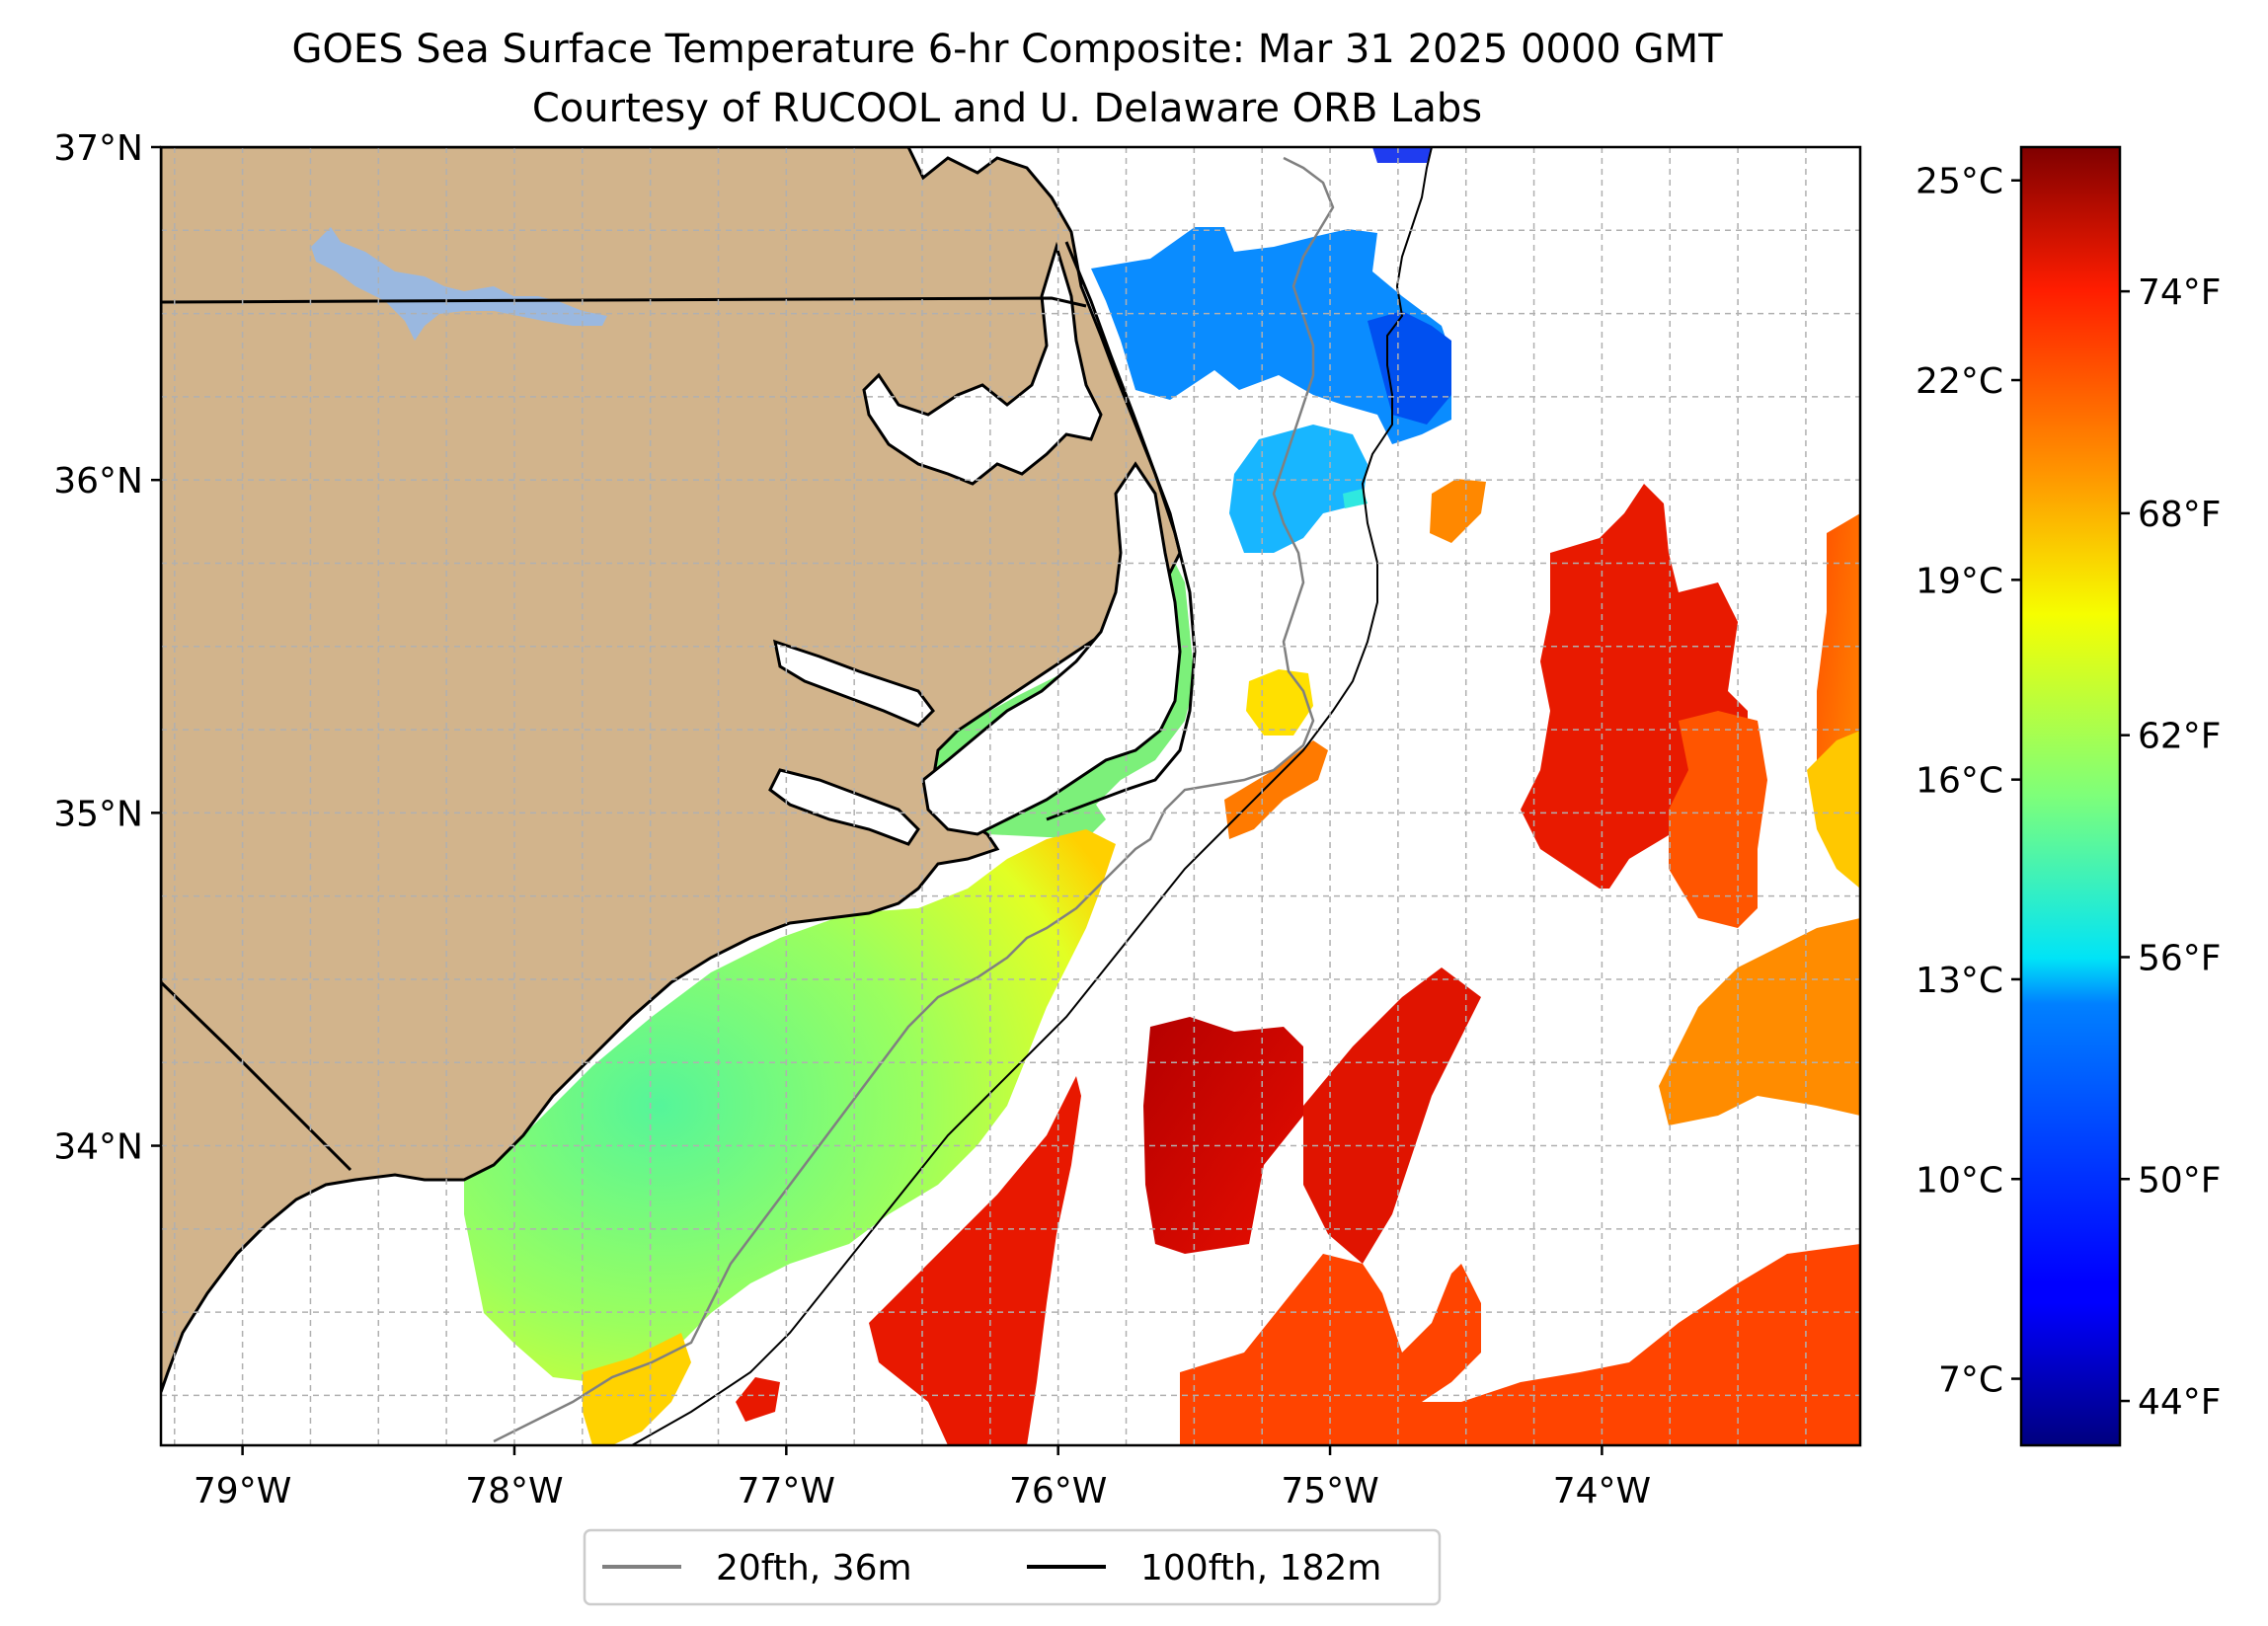 The width and height of the screenshot is (2268, 1626). Describe the element at coordinates (2180, 1180) in the screenshot. I see `fahrenheit-tick-label: 50°F` at that location.